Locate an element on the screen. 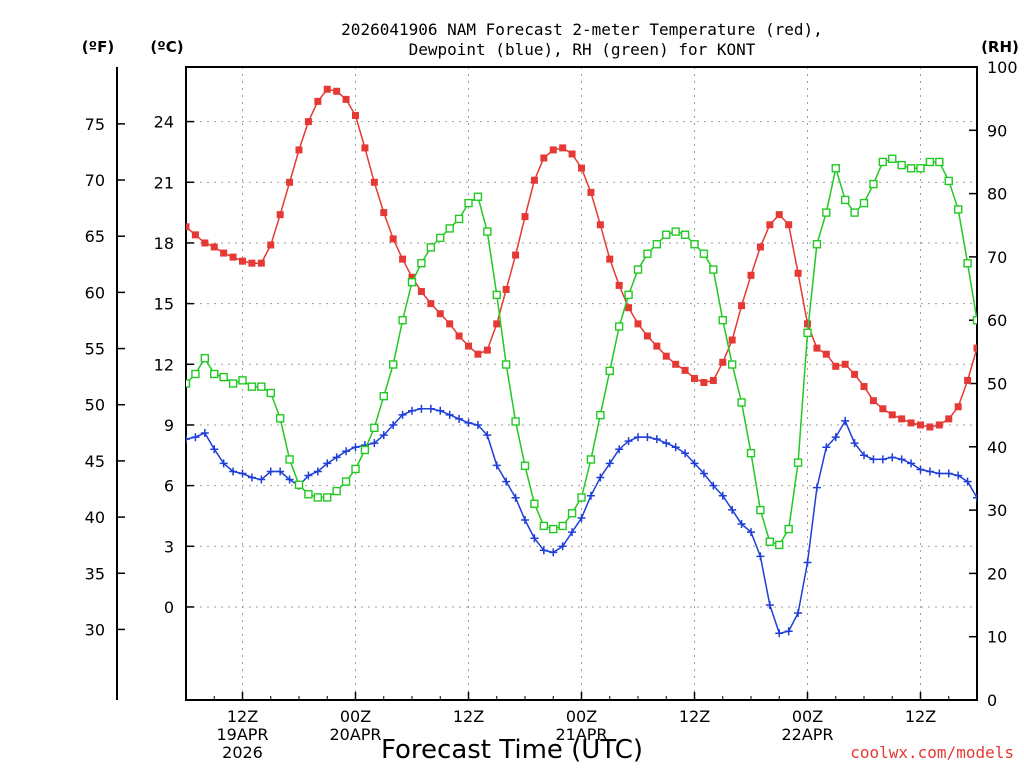  rh-tick-label: 0 is located at coordinates (992, 700).